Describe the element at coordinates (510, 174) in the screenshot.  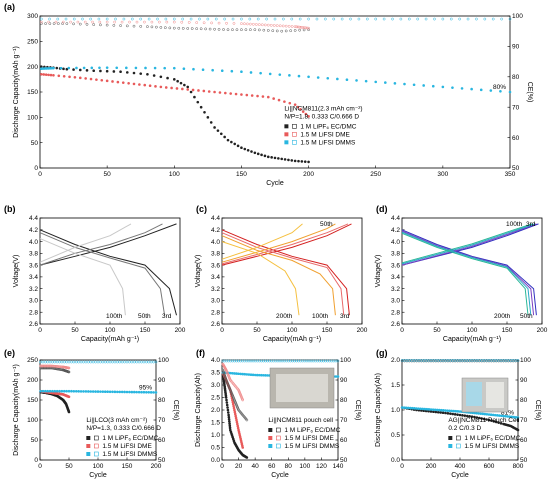
I see `x-tick-label: 350` at that location.